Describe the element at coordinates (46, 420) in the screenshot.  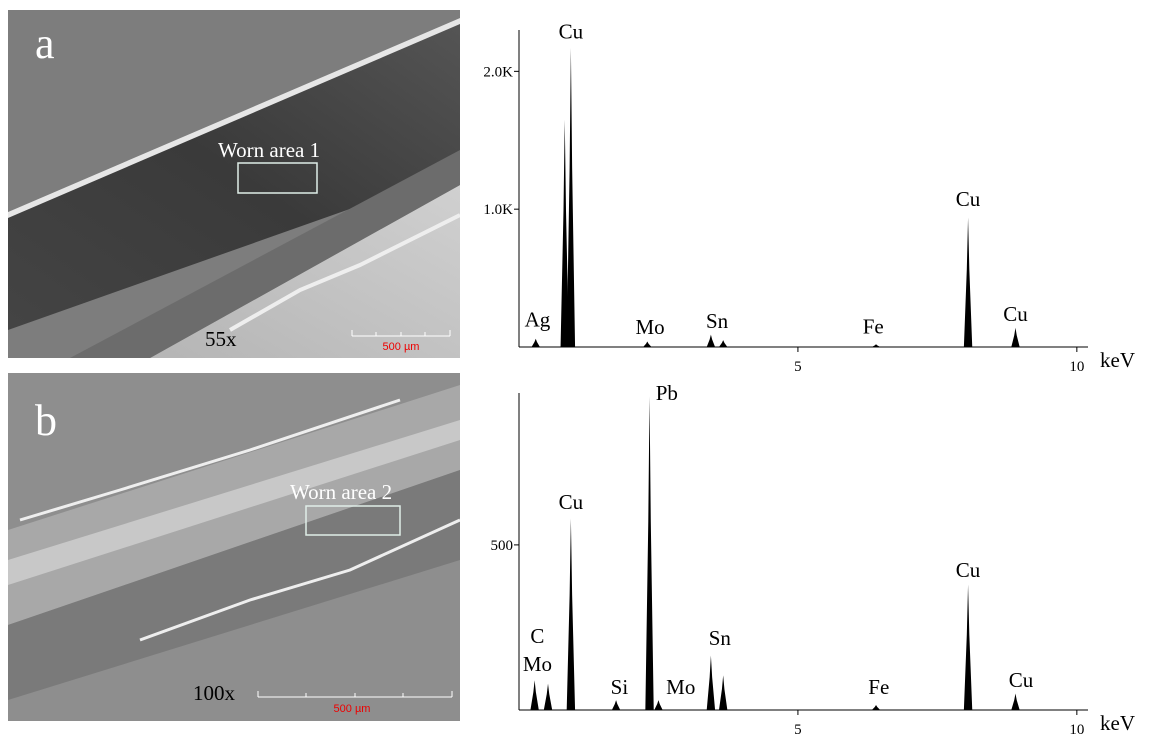
I see `panel-label: b` at that location.